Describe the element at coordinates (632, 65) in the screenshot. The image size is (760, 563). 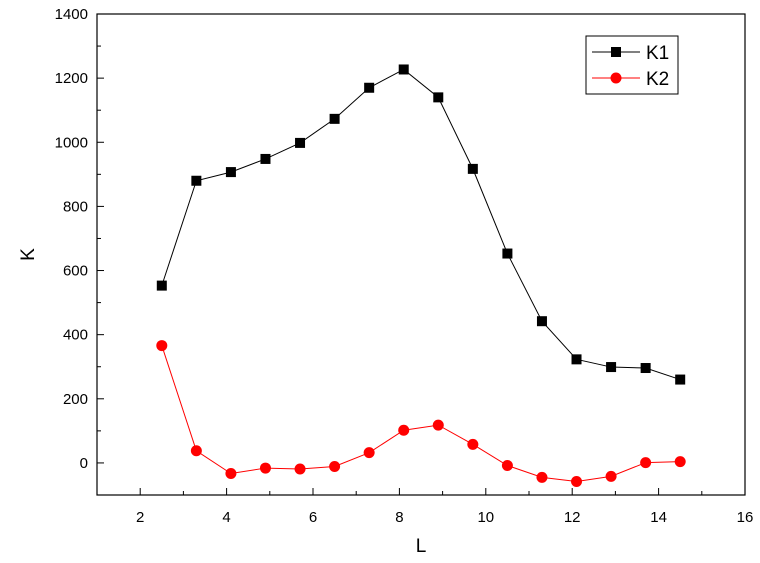
I see `legend-box` at that location.